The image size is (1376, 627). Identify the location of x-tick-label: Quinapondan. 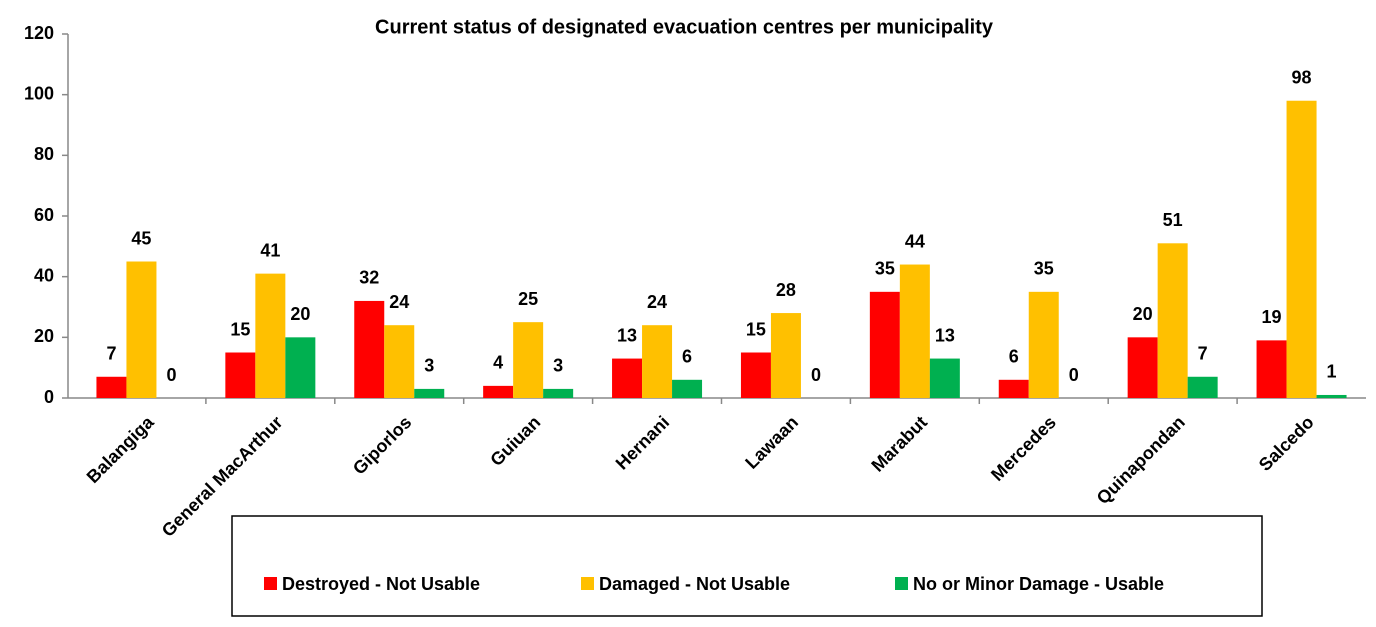
(1141, 460).